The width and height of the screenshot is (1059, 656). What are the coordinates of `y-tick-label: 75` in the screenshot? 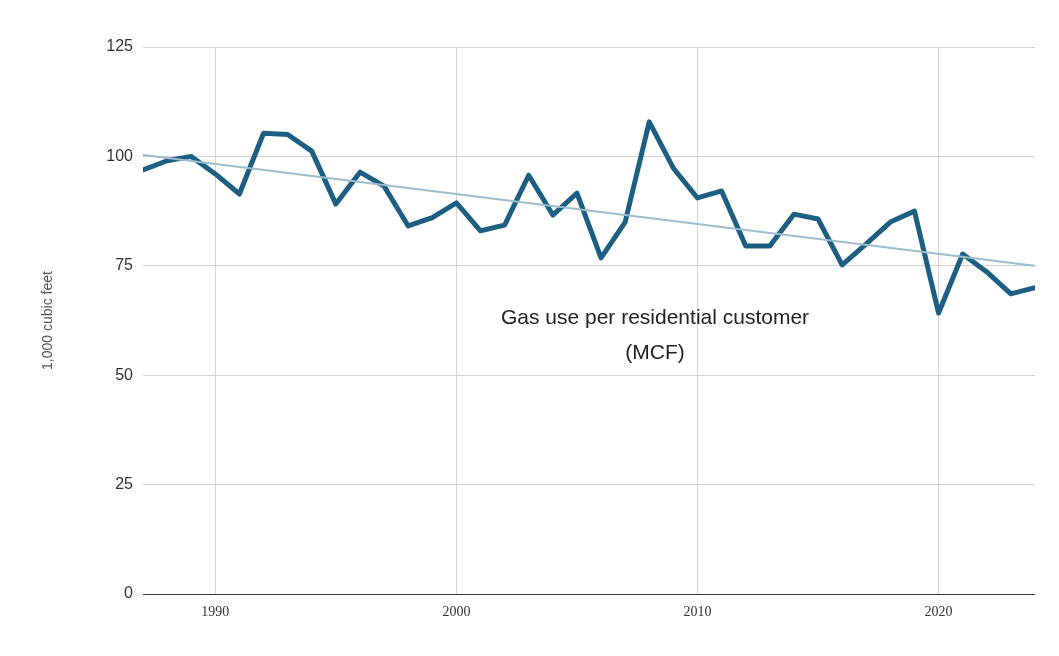 It's located at (124, 265).